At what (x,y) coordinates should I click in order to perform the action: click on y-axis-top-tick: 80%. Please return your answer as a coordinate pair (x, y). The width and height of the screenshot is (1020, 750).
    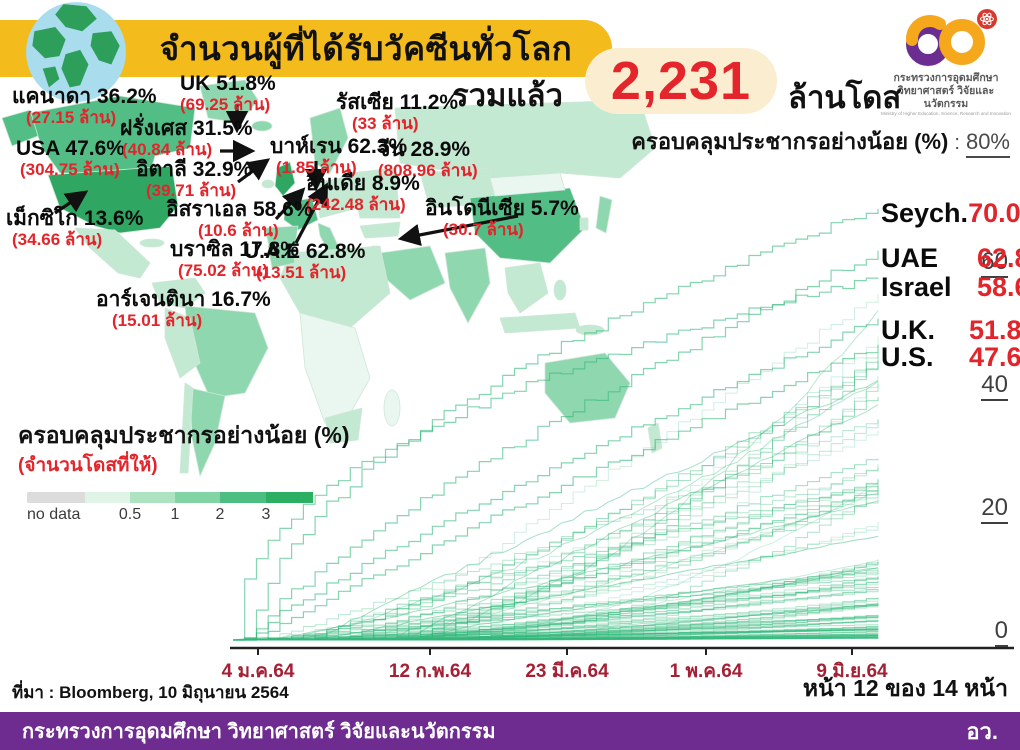
    Looking at the image, I should click on (987, 143).